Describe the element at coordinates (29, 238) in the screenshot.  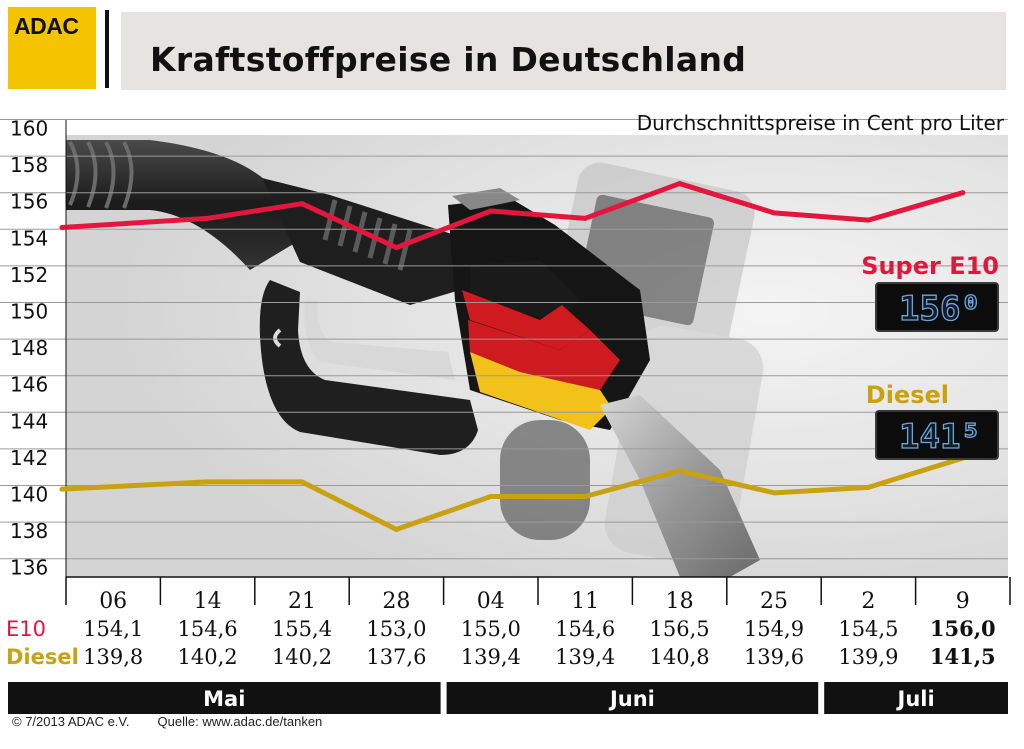
I see `y-tick-label: 154` at that location.